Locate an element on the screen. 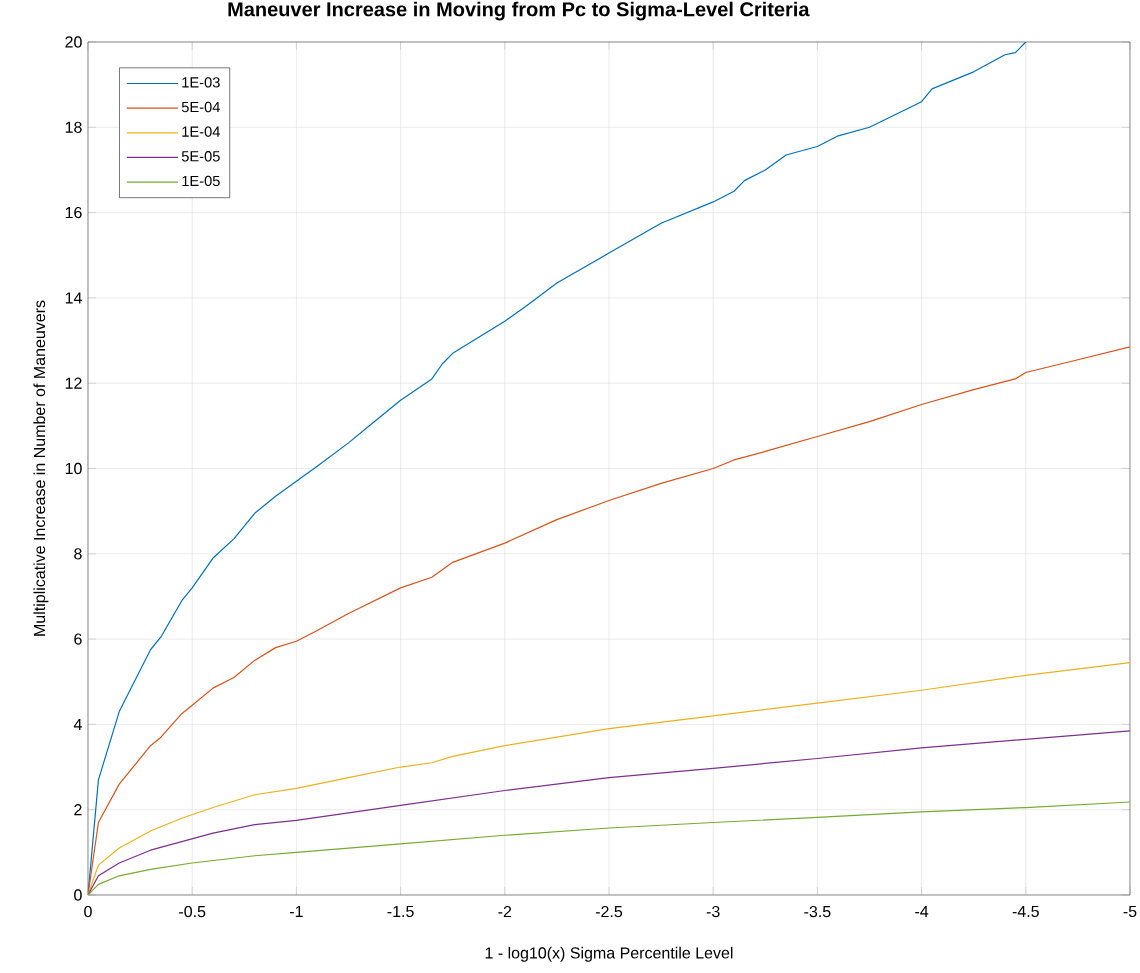 This screenshot has height=973, width=1140. y-tick-label: 8 is located at coordinates (78, 554).